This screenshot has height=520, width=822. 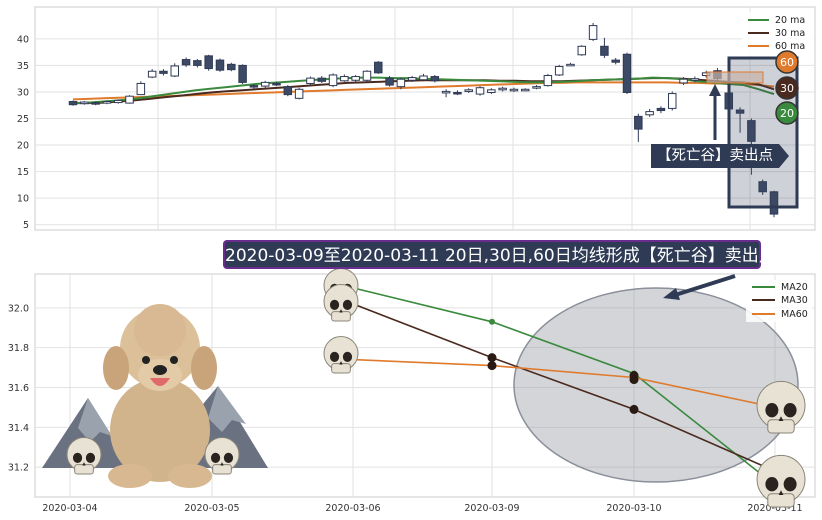 I want to click on ma20-marker, so click(x=787, y=113).